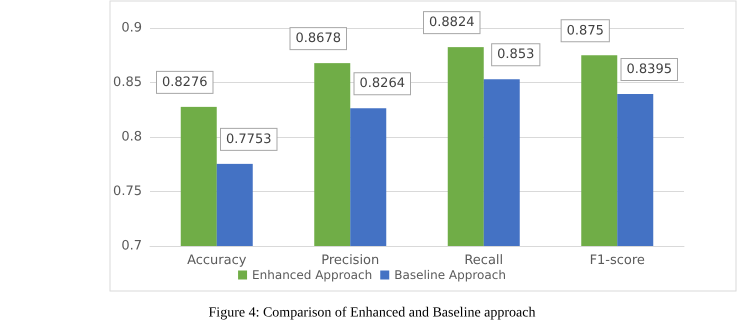  Describe the element at coordinates (131, 137) in the screenshot. I see `y-tick-label: 0.8` at that location.